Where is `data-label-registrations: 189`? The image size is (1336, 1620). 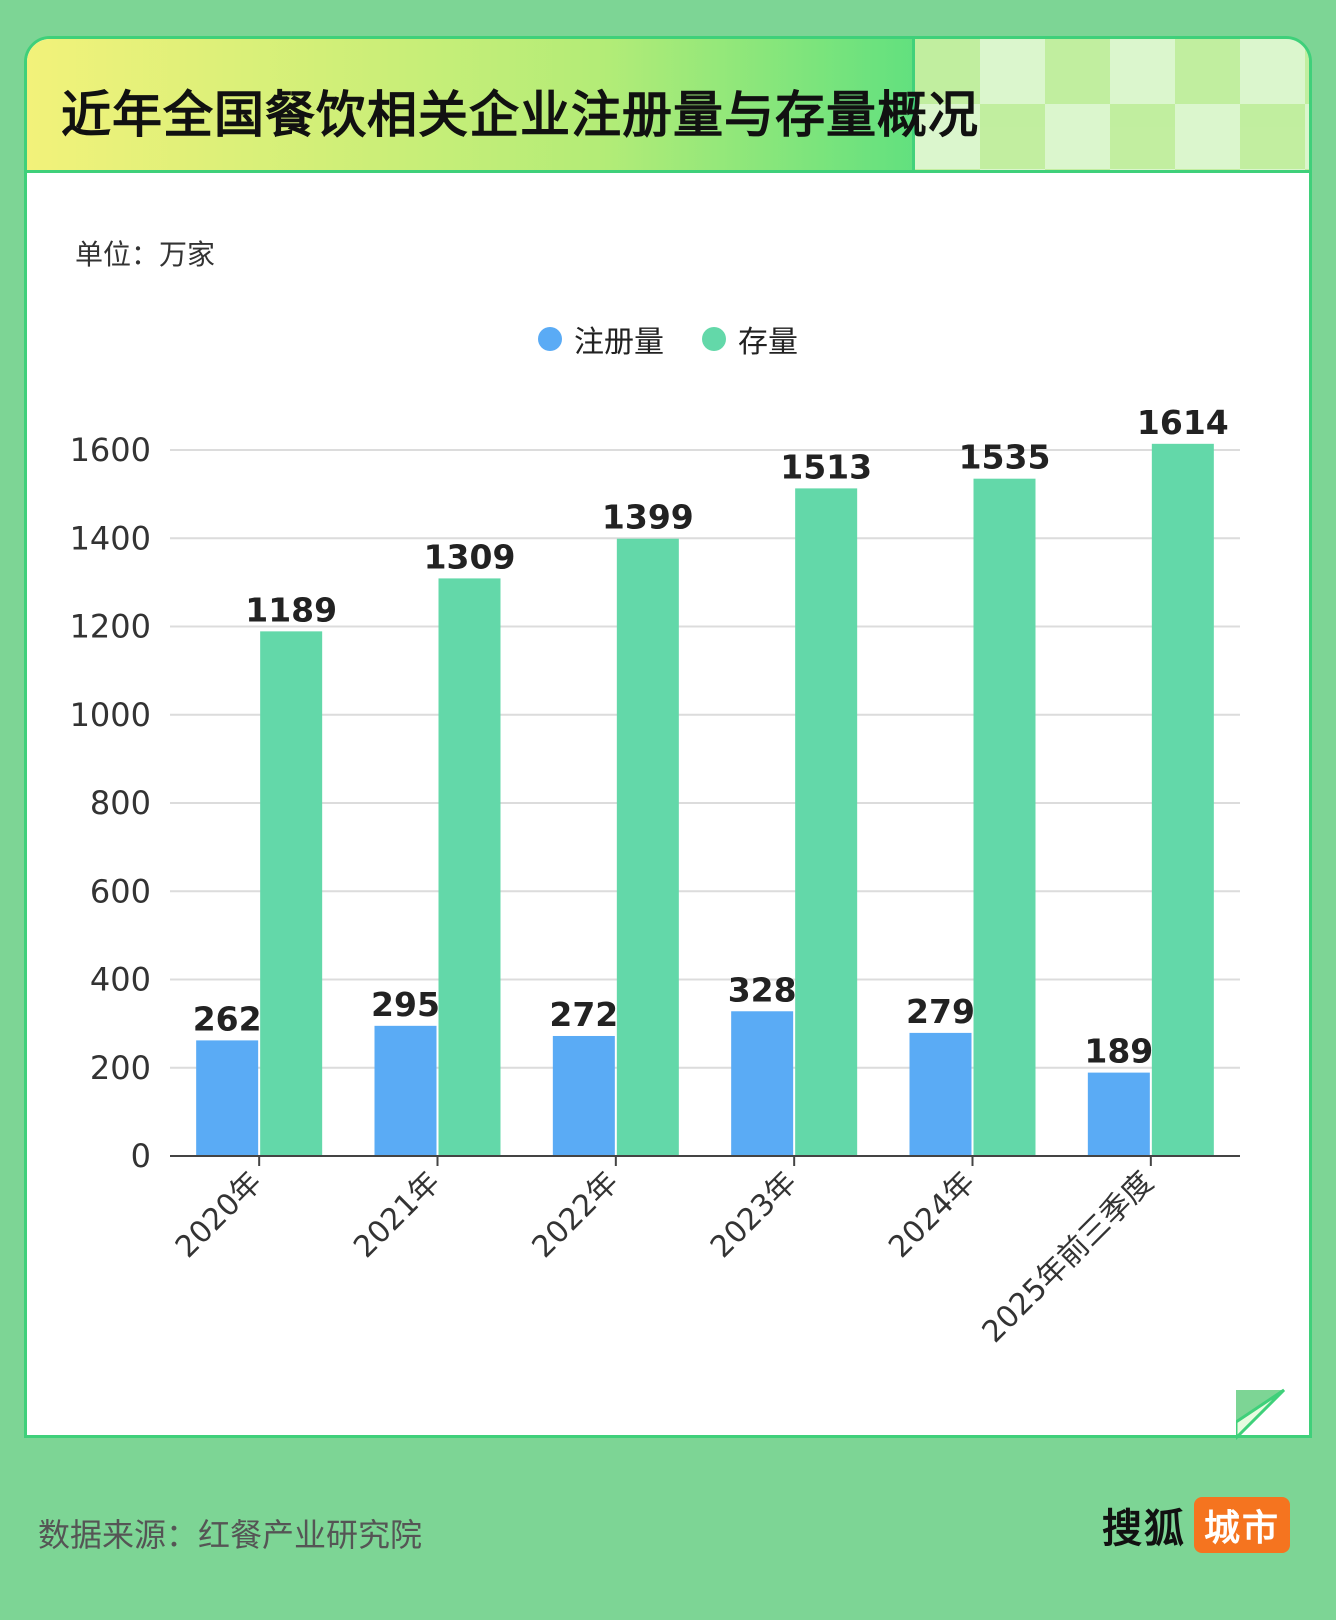 data-label-registrations: 189 is located at coordinates (1118, 1051).